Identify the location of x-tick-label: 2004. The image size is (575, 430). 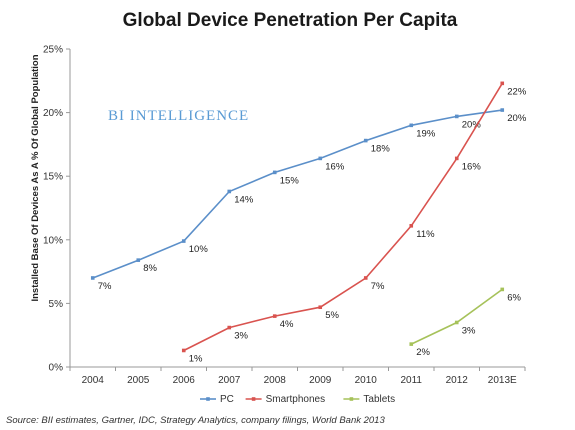
(93, 380).